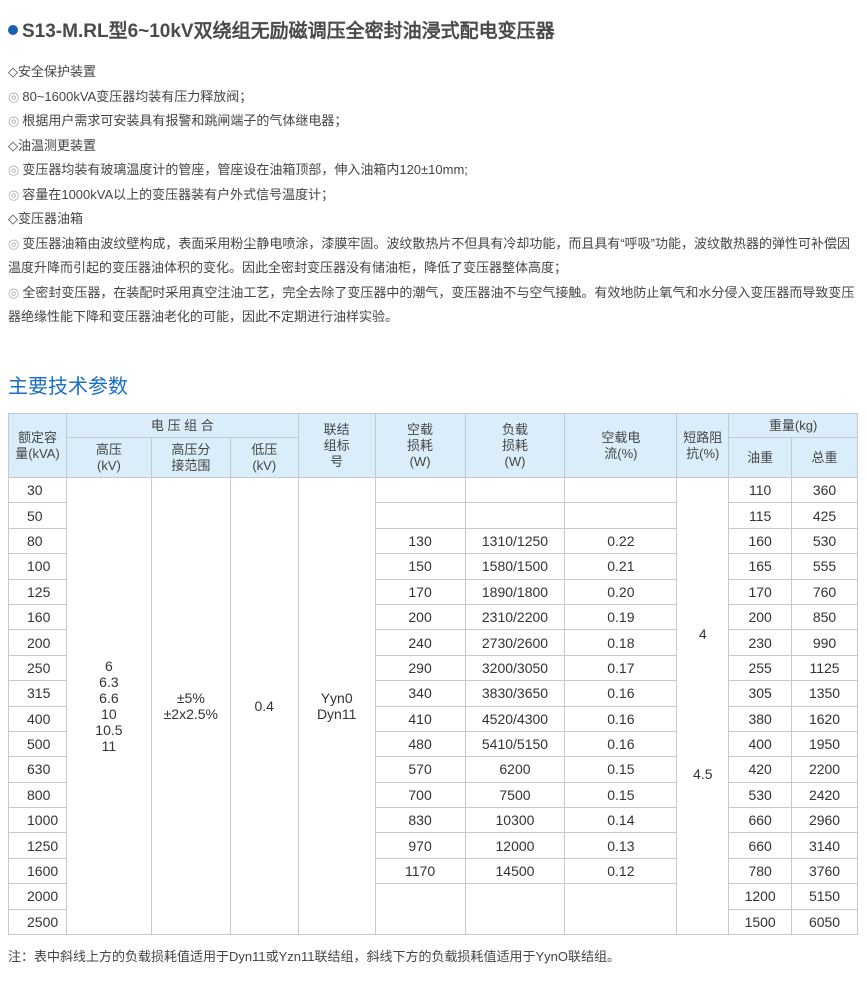 The height and width of the screenshot is (982, 867). I want to click on capacity-cell: 400, so click(37, 718).